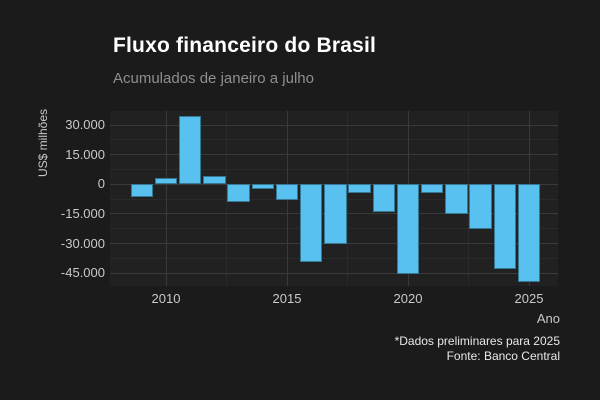  Describe the element at coordinates (456, 199) in the screenshot. I see `bar-2022` at that location.